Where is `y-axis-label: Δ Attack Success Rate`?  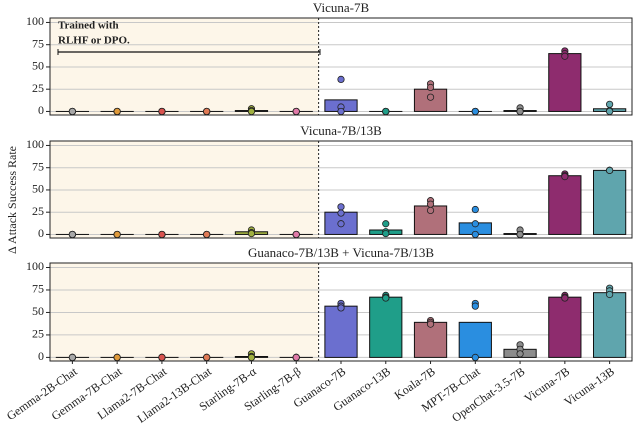 y-axis-label: Δ Attack Success Rate is located at coordinates (12, 200).